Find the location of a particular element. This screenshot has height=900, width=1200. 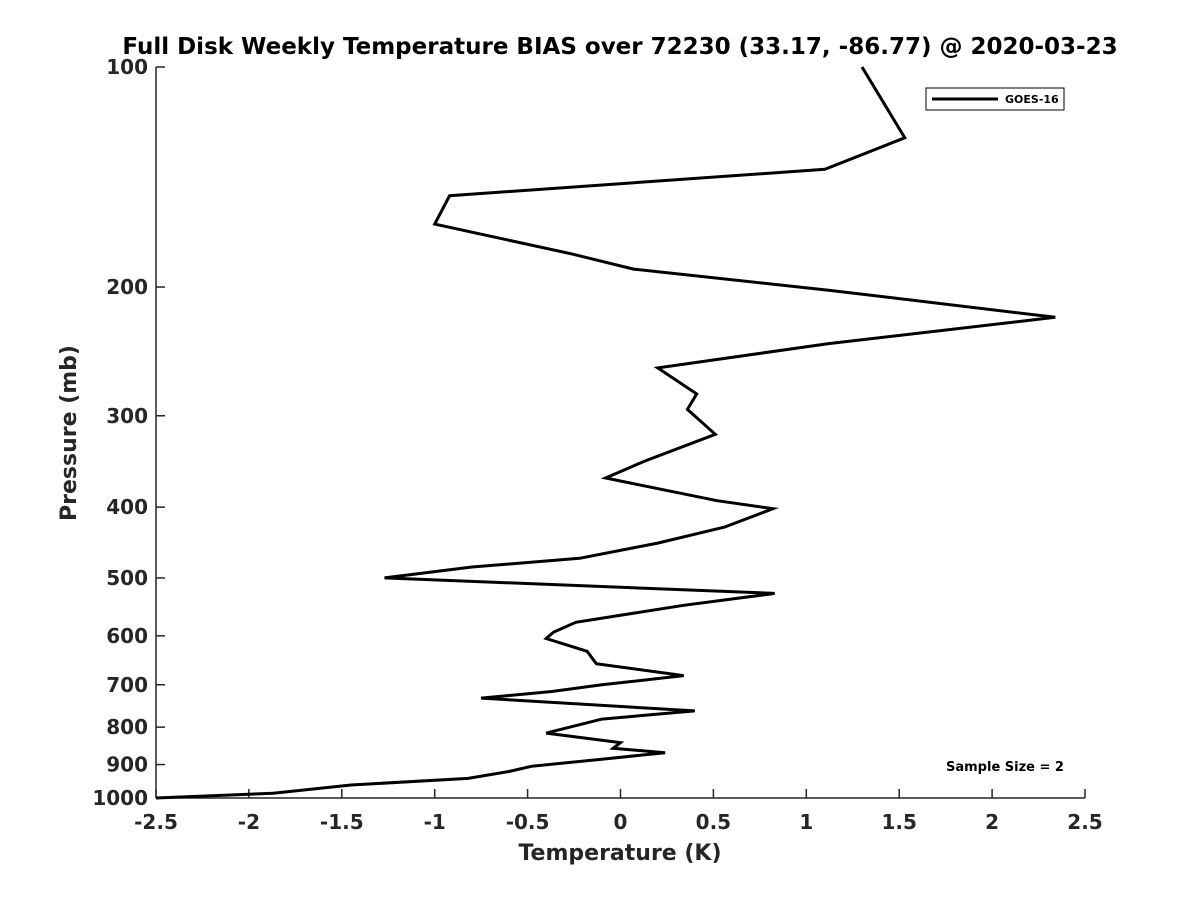

legend: GOES-16 is located at coordinates (995, 99).